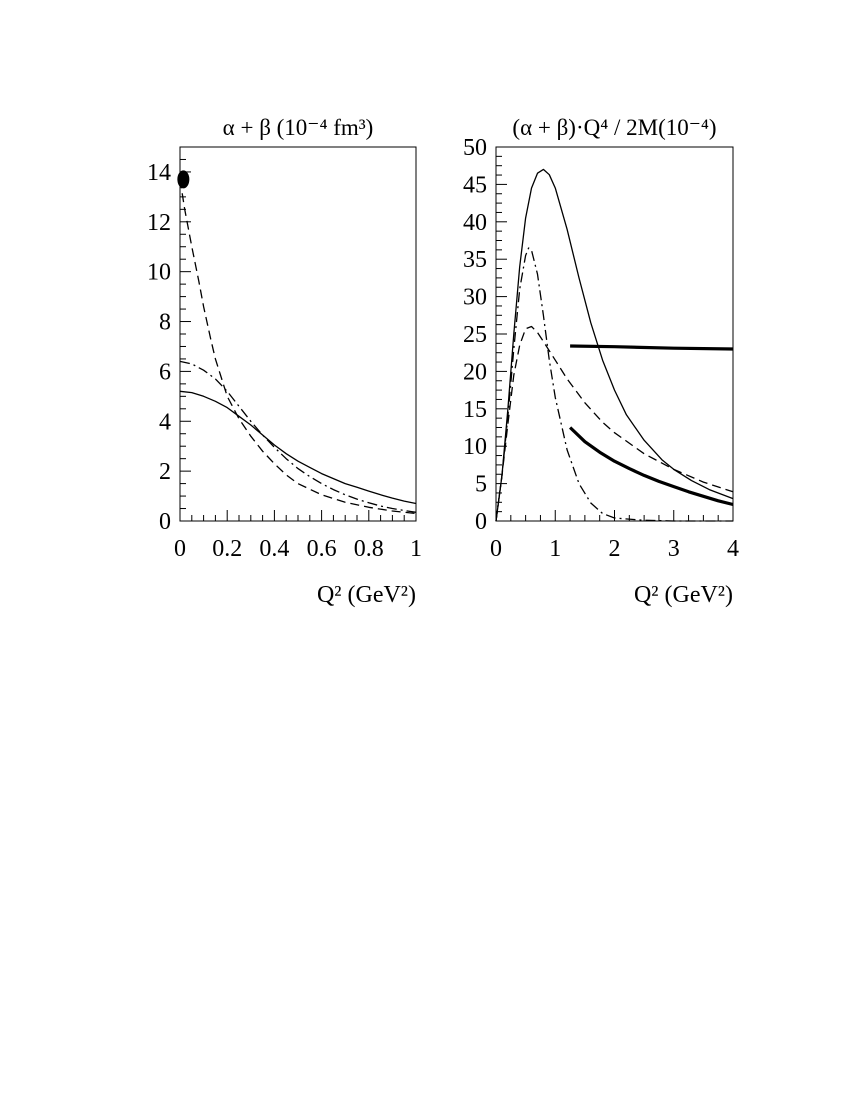 The width and height of the screenshot is (850, 1100). Describe the element at coordinates (183, 179) in the screenshot. I see `data-point` at that location.